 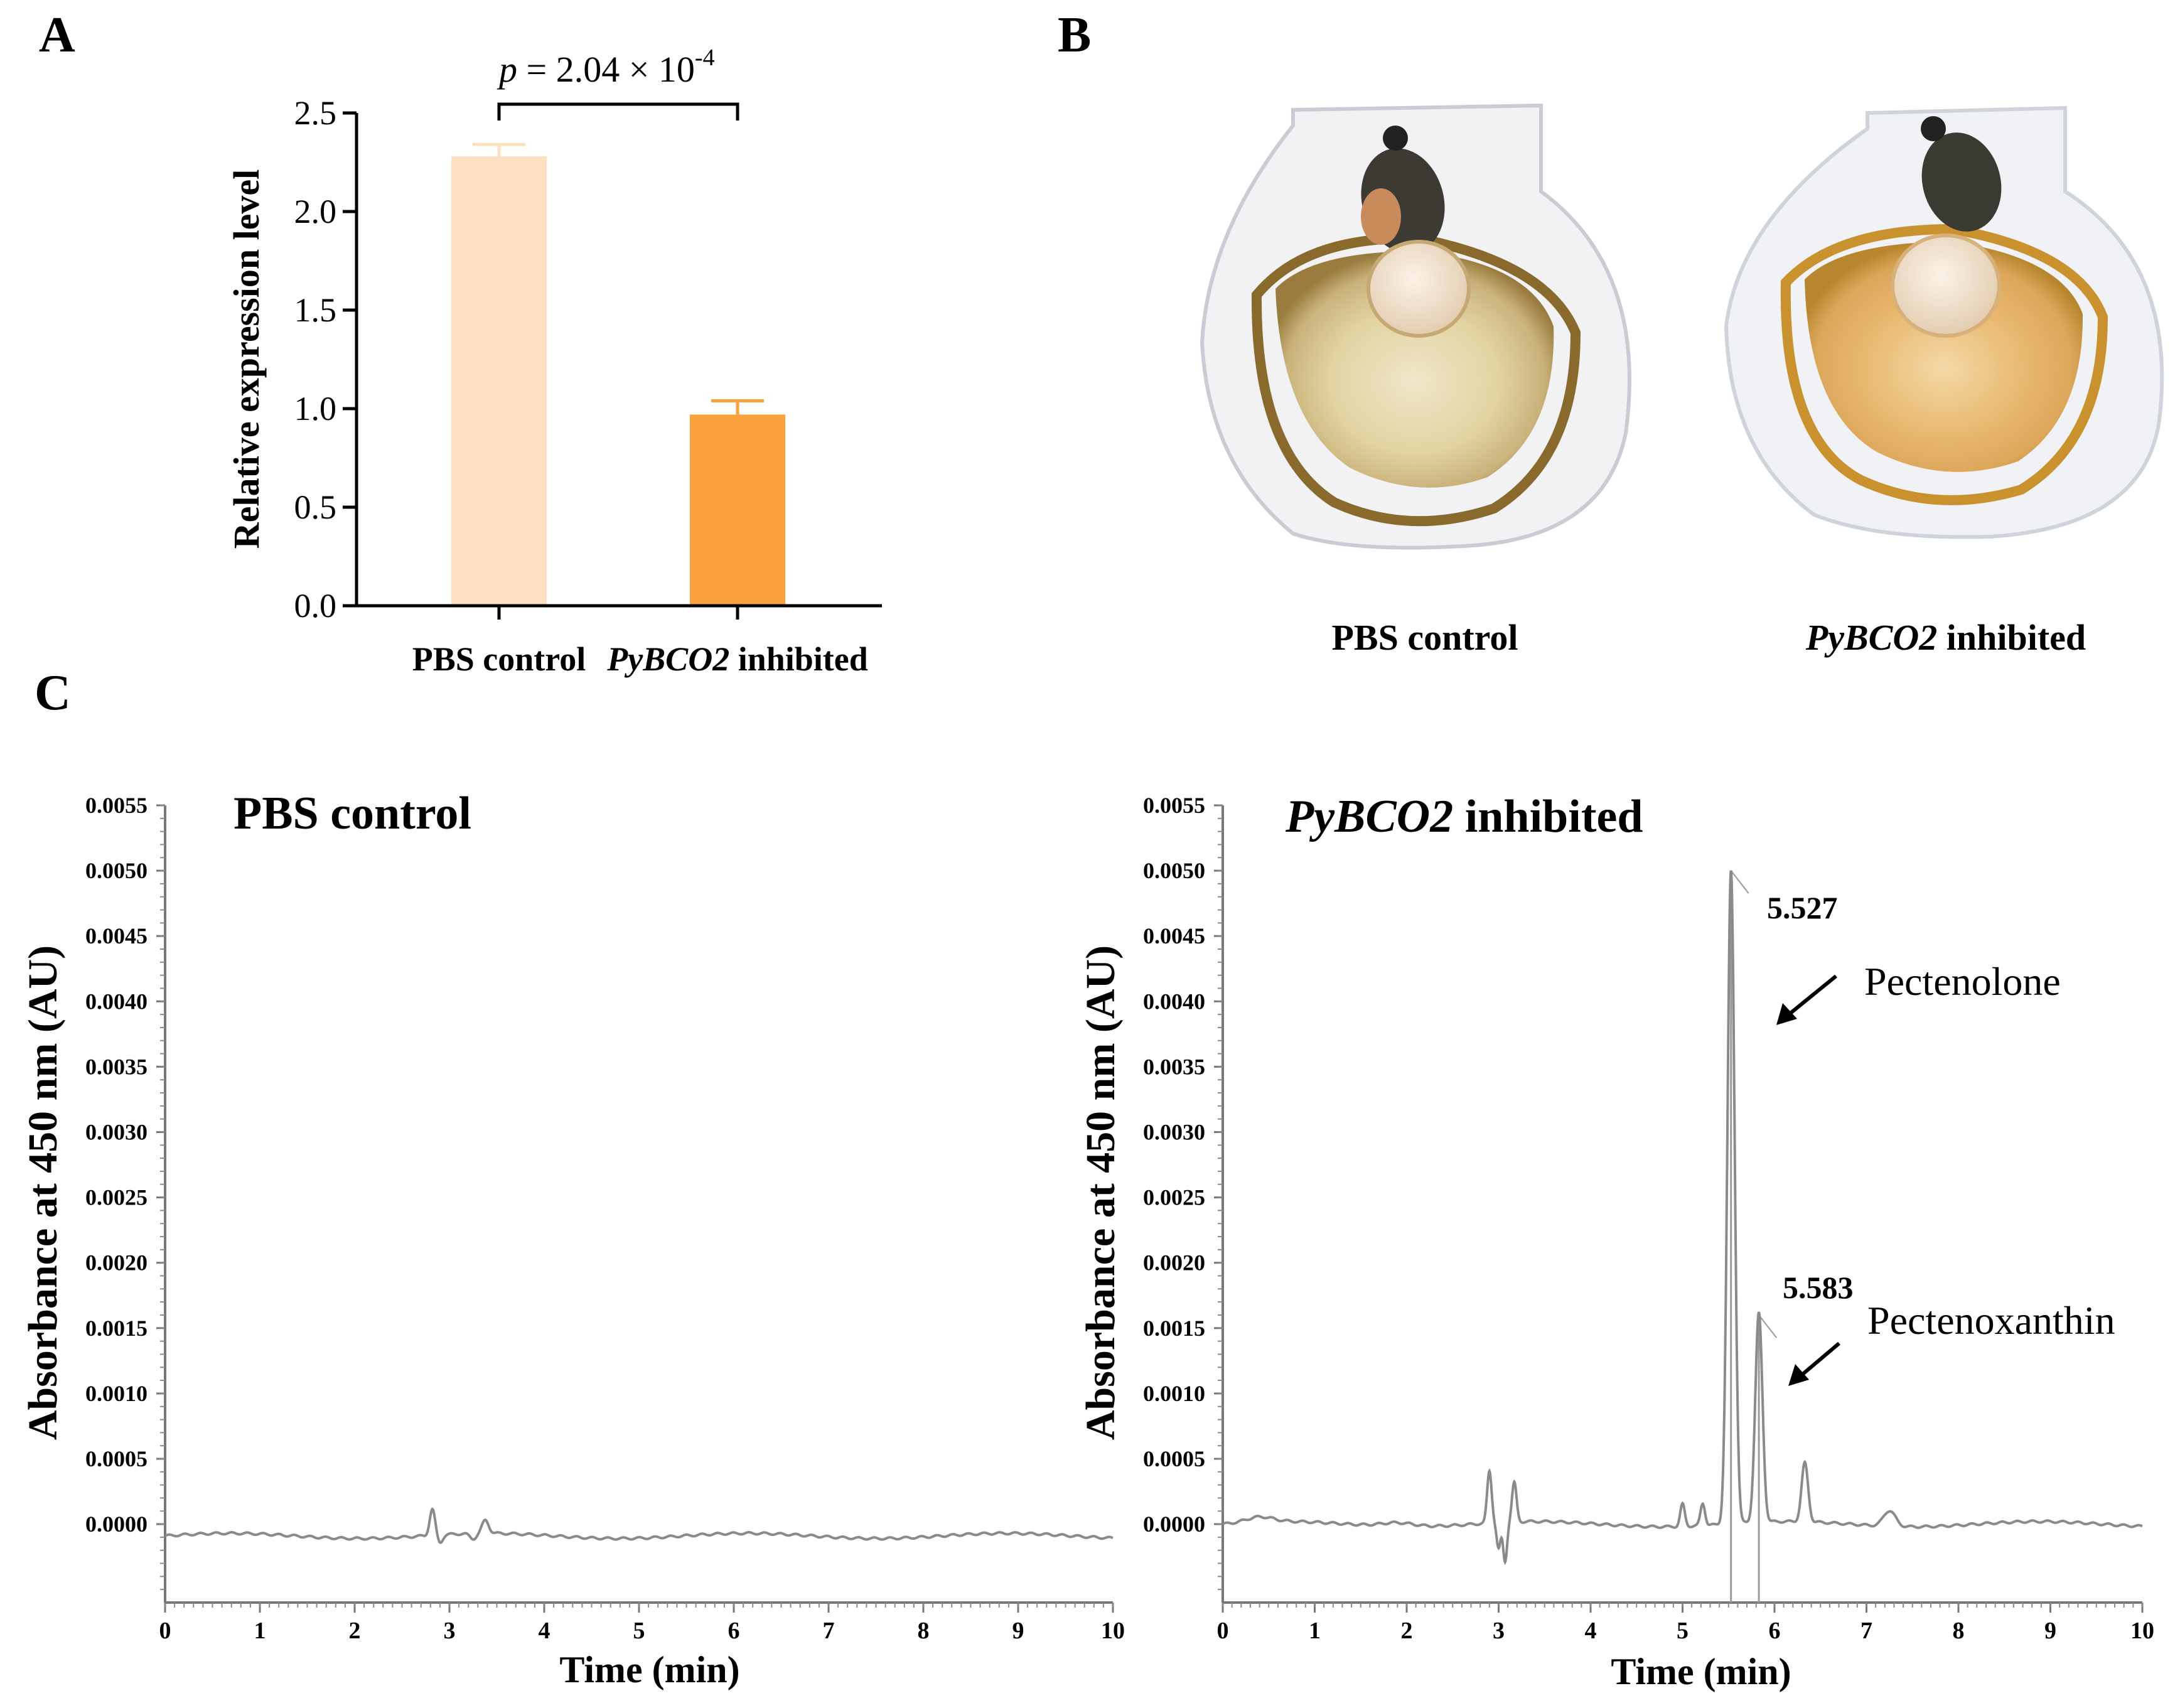 What do you see at coordinates (737, 659) in the screenshot?
I see `x-tick-label: PyBCO2 inhibited` at bounding box center [737, 659].